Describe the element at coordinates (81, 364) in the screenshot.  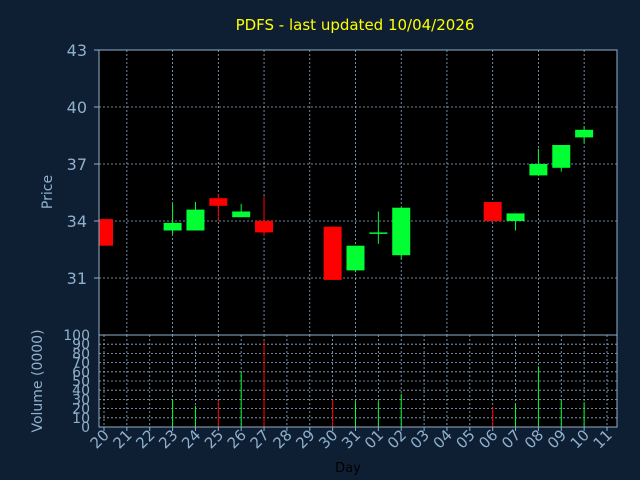
I see `volume-tick-label: 70` at that location.